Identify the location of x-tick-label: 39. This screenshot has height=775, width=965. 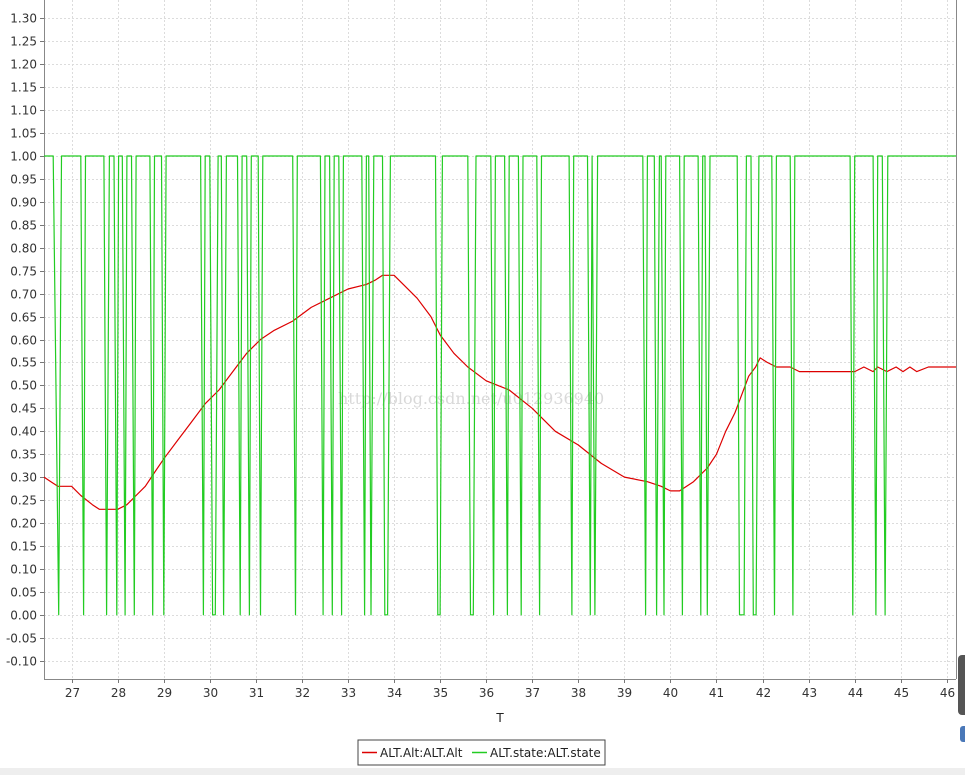
(624, 693).